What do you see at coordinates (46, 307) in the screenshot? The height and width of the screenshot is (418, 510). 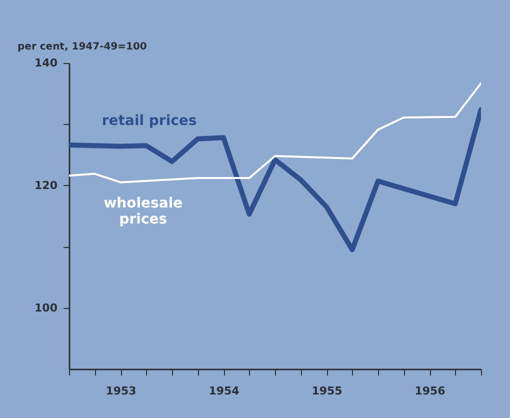 I see `y-tick-label: 100` at bounding box center [46, 307].